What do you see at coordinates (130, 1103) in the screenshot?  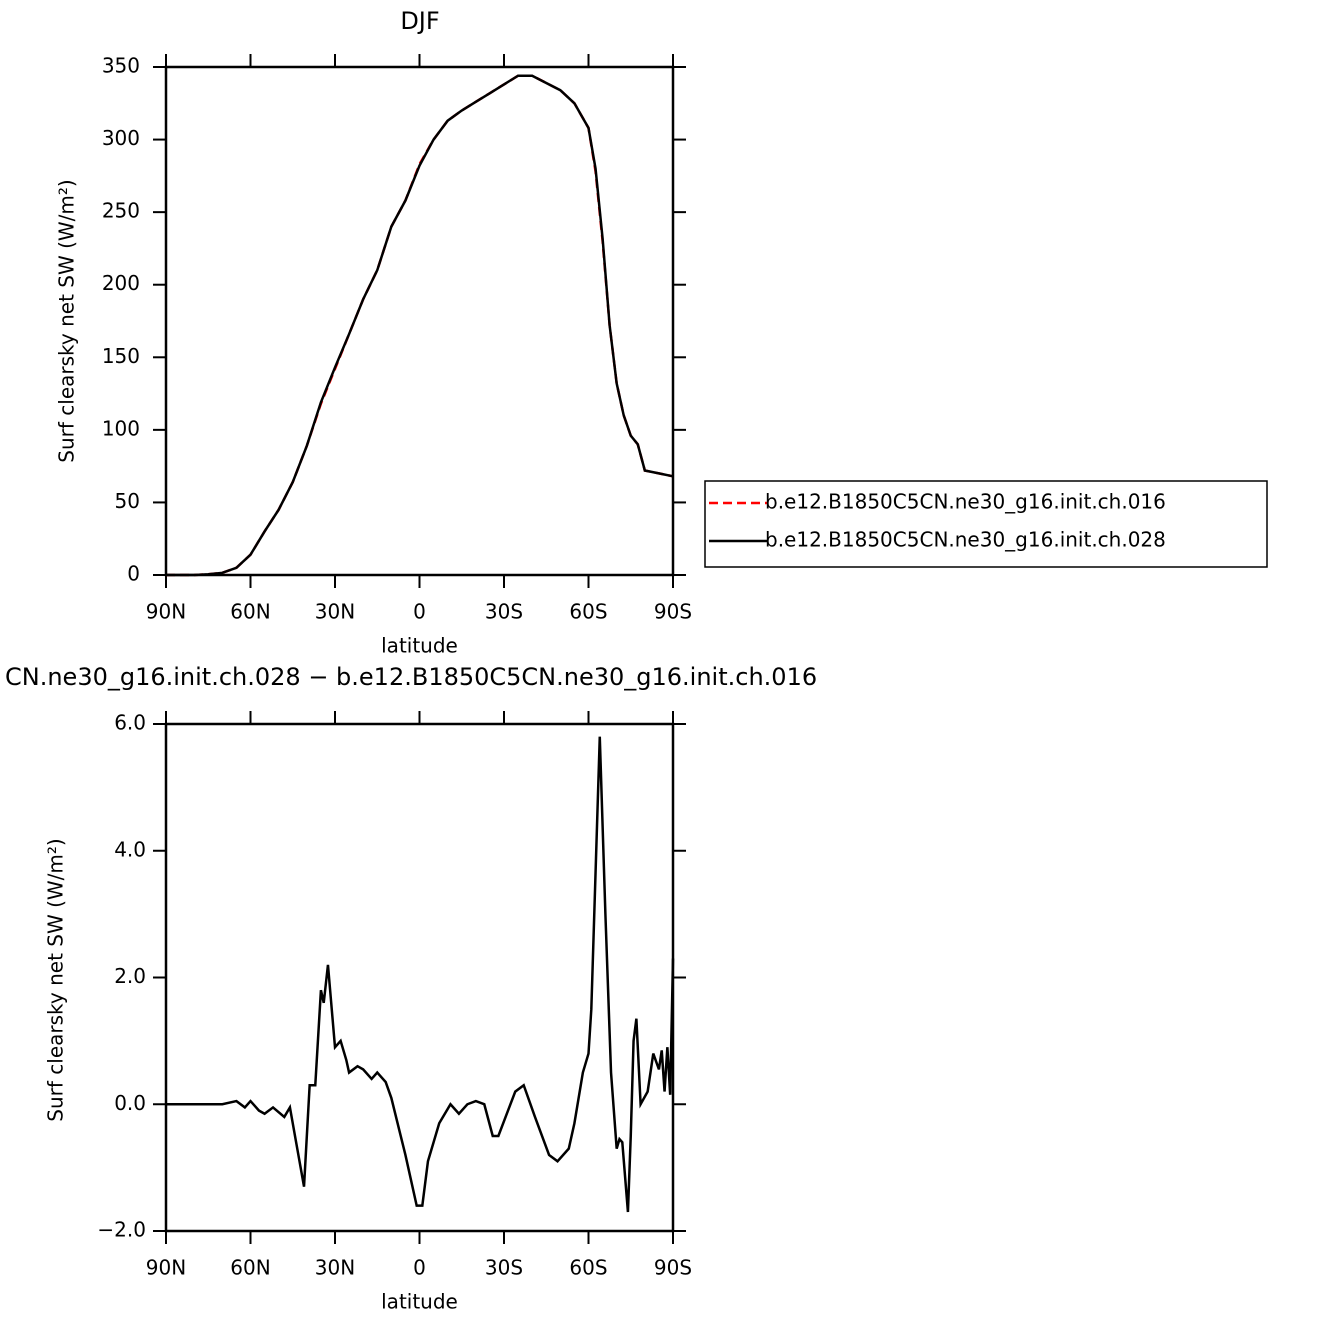 I see `y-tick-label: 0.0` at bounding box center [130, 1103].